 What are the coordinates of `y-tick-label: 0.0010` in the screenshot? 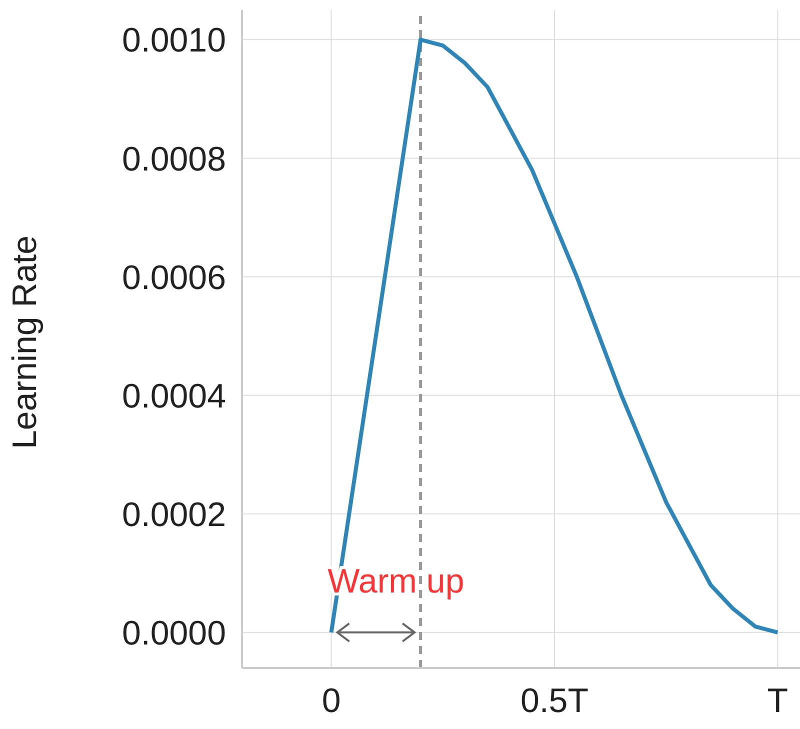 It's located at (174, 41).